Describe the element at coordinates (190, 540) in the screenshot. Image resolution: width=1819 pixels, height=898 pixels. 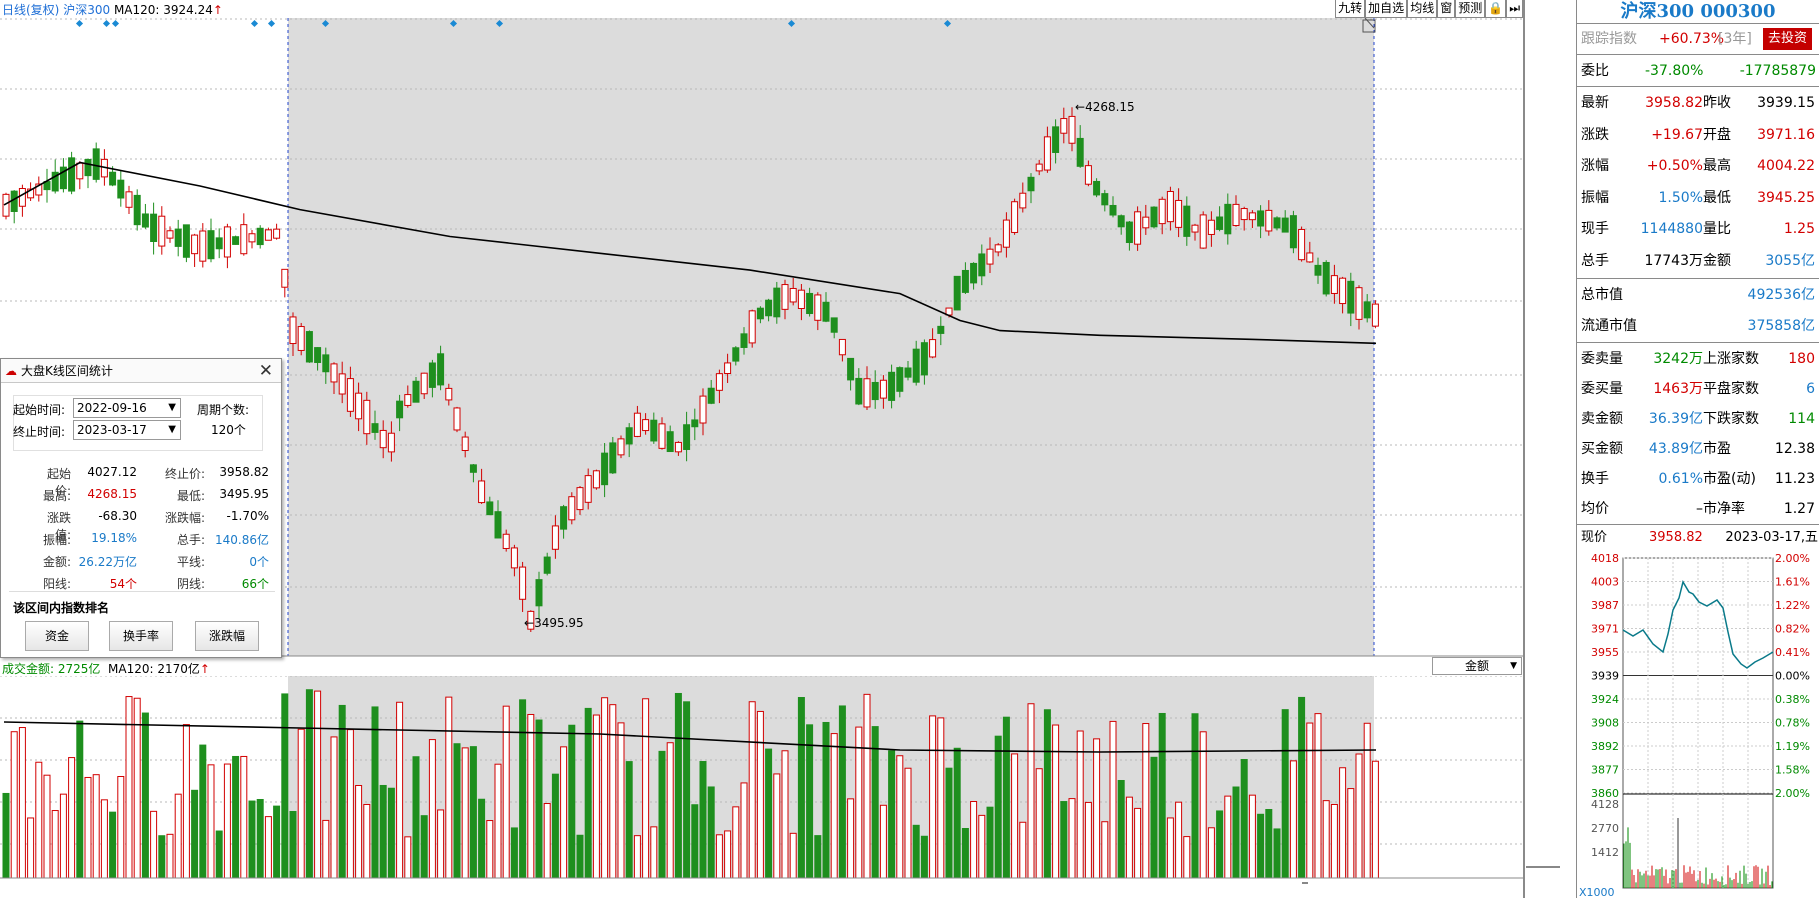
I see `stat-label: 总手:` at that location.